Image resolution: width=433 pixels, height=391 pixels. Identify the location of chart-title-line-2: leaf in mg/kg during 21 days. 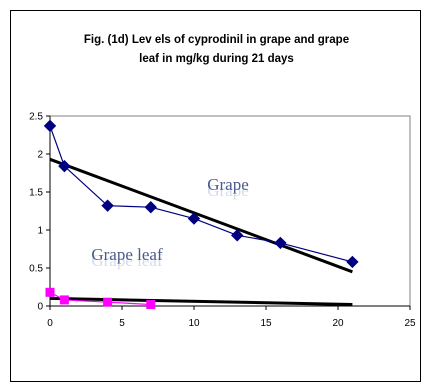
(216, 59).